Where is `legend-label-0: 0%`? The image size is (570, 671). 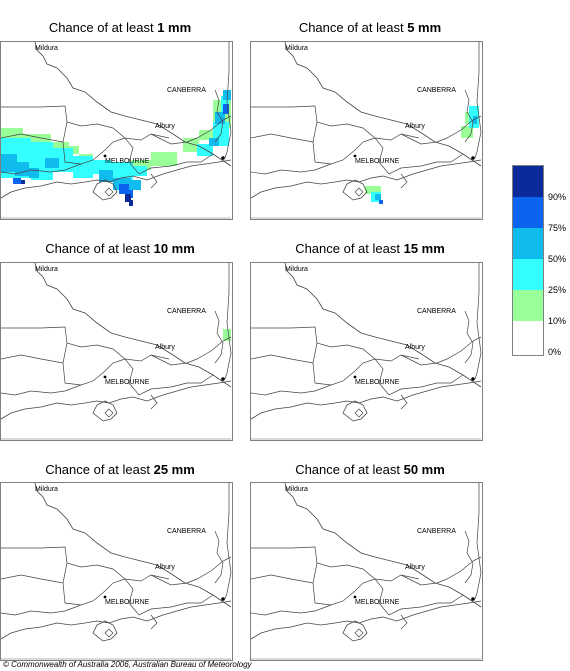 legend-label-0: 0% is located at coordinates (555, 352).